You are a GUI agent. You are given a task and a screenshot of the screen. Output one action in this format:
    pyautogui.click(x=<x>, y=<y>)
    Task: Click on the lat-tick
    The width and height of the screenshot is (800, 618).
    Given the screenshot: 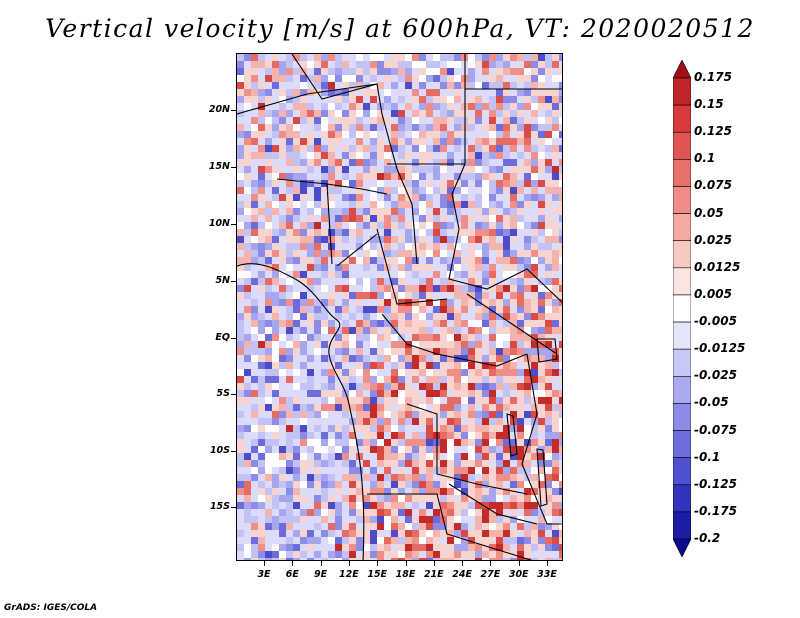 What is the action you would take?
    pyautogui.click(x=233, y=394)
    